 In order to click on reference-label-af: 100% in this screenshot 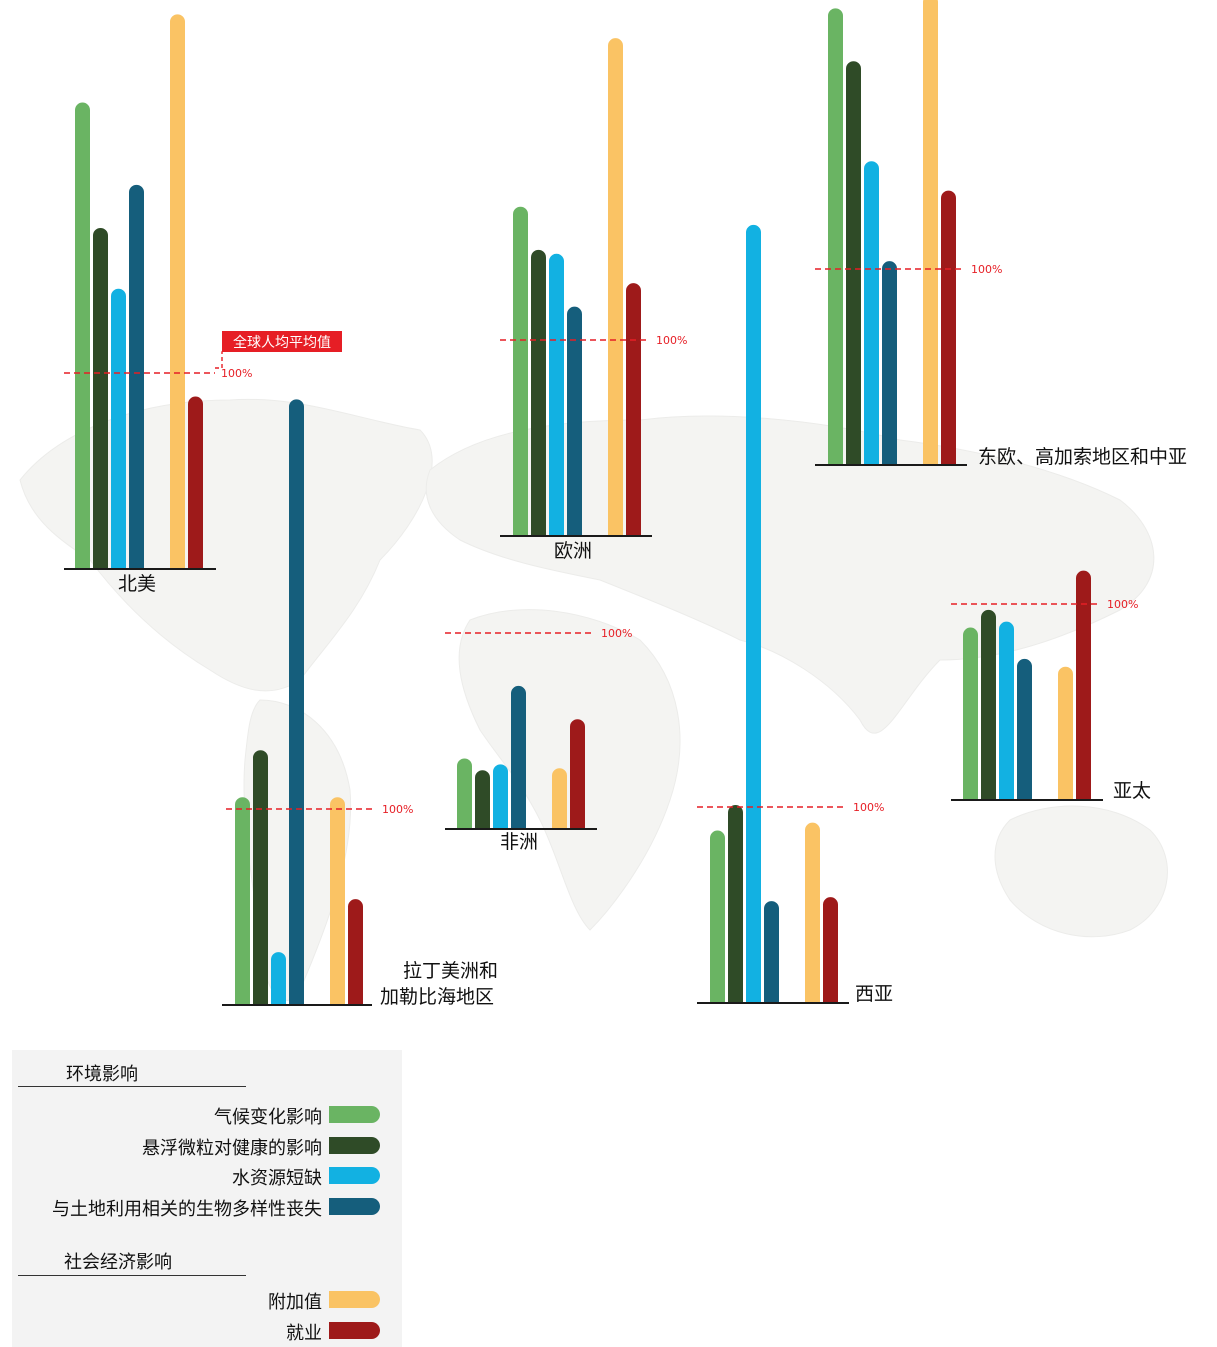, I will do `click(616, 633)`.